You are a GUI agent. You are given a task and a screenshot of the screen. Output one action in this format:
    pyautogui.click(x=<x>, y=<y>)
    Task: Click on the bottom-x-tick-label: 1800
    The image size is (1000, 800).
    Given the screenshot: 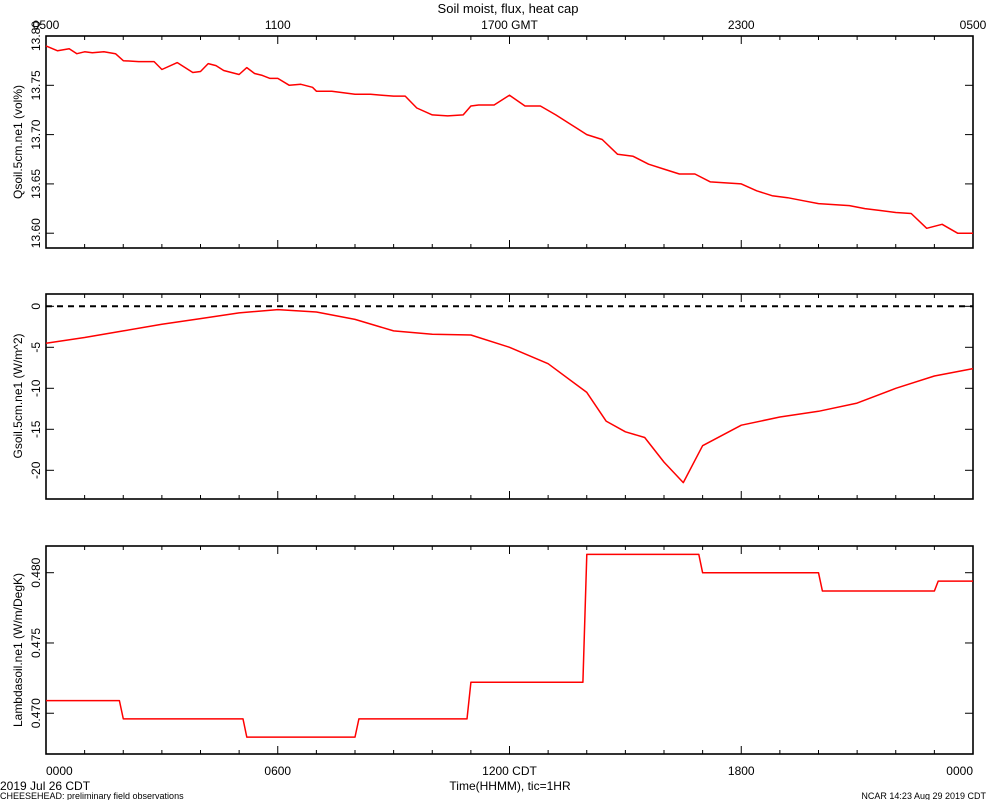 What is the action you would take?
    pyautogui.click(x=741, y=771)
    